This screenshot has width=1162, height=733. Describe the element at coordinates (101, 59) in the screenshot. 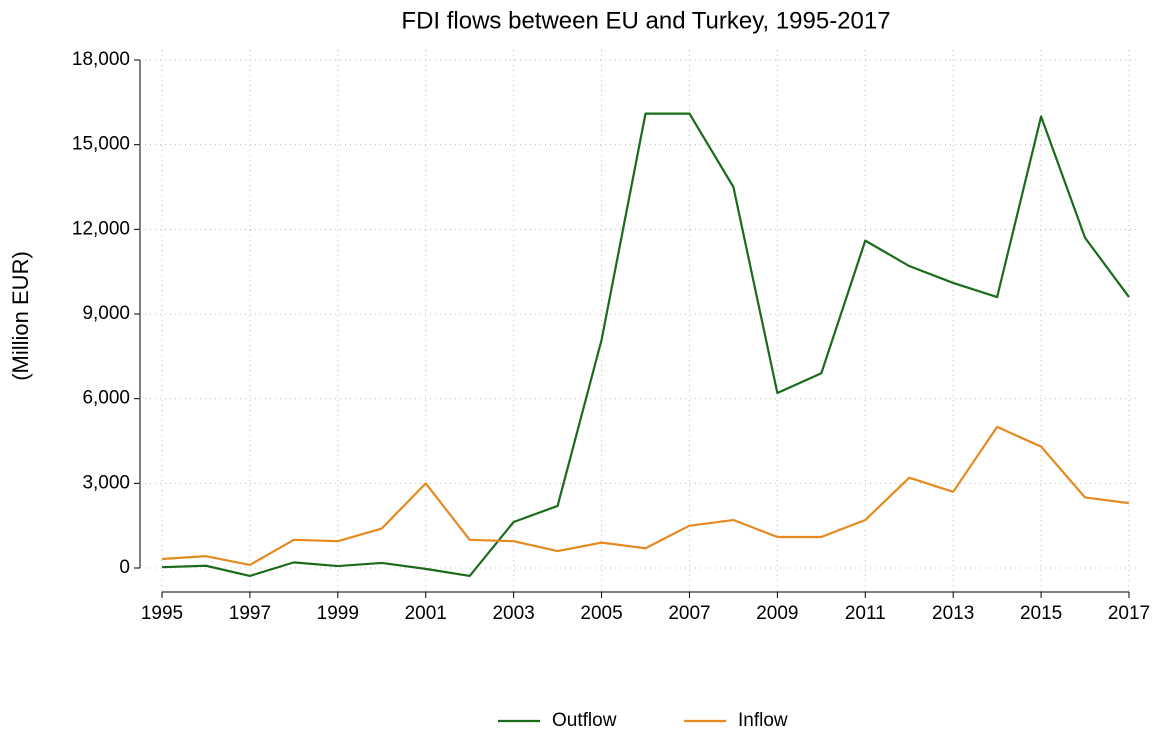

I see `y-tick-label: 18,000` at that location.